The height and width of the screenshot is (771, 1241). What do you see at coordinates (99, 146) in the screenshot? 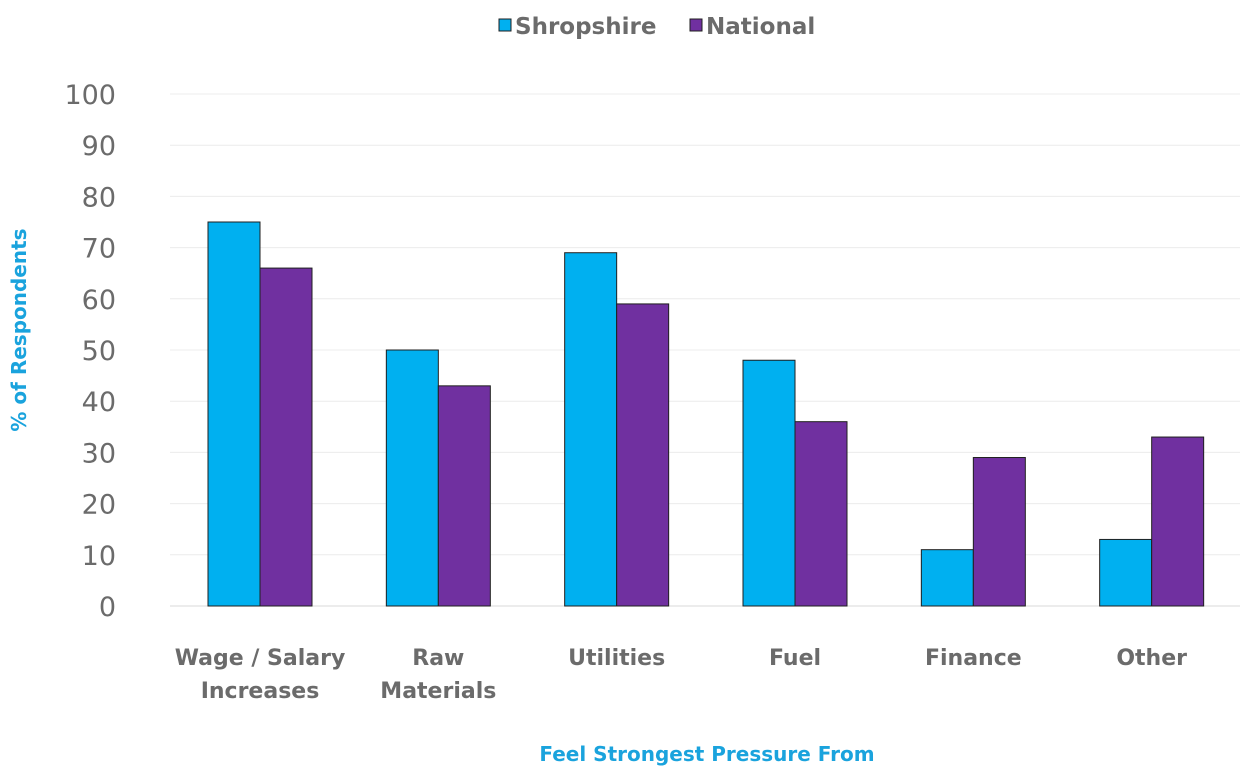
I see `y-tick-label: 90` at bounding box center [99, 146].